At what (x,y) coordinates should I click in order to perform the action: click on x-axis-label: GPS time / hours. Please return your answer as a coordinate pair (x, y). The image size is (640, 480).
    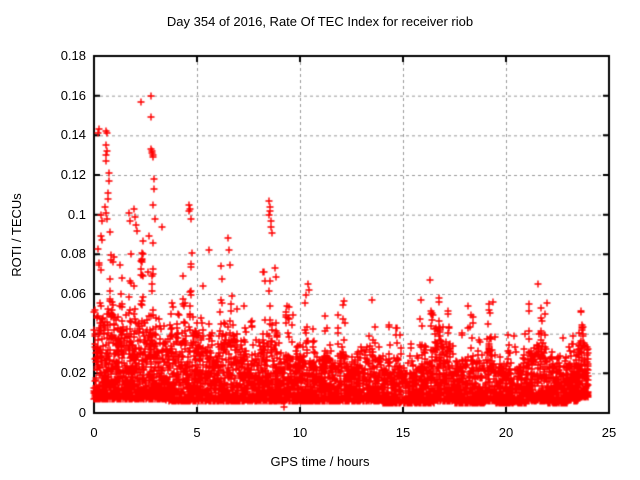
    Looking at the image, I should click on (320, 461).